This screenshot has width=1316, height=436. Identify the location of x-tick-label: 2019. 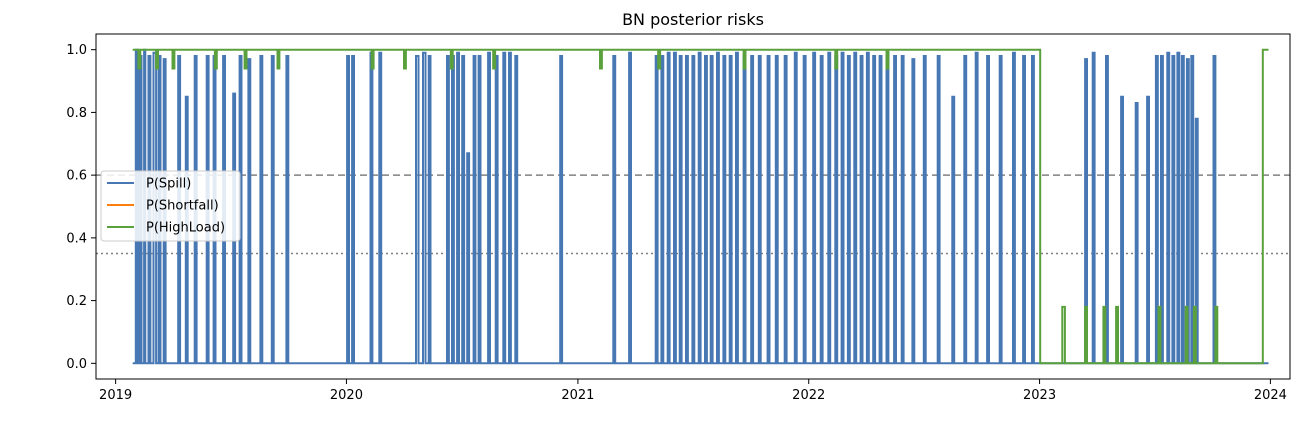
(115, 395).